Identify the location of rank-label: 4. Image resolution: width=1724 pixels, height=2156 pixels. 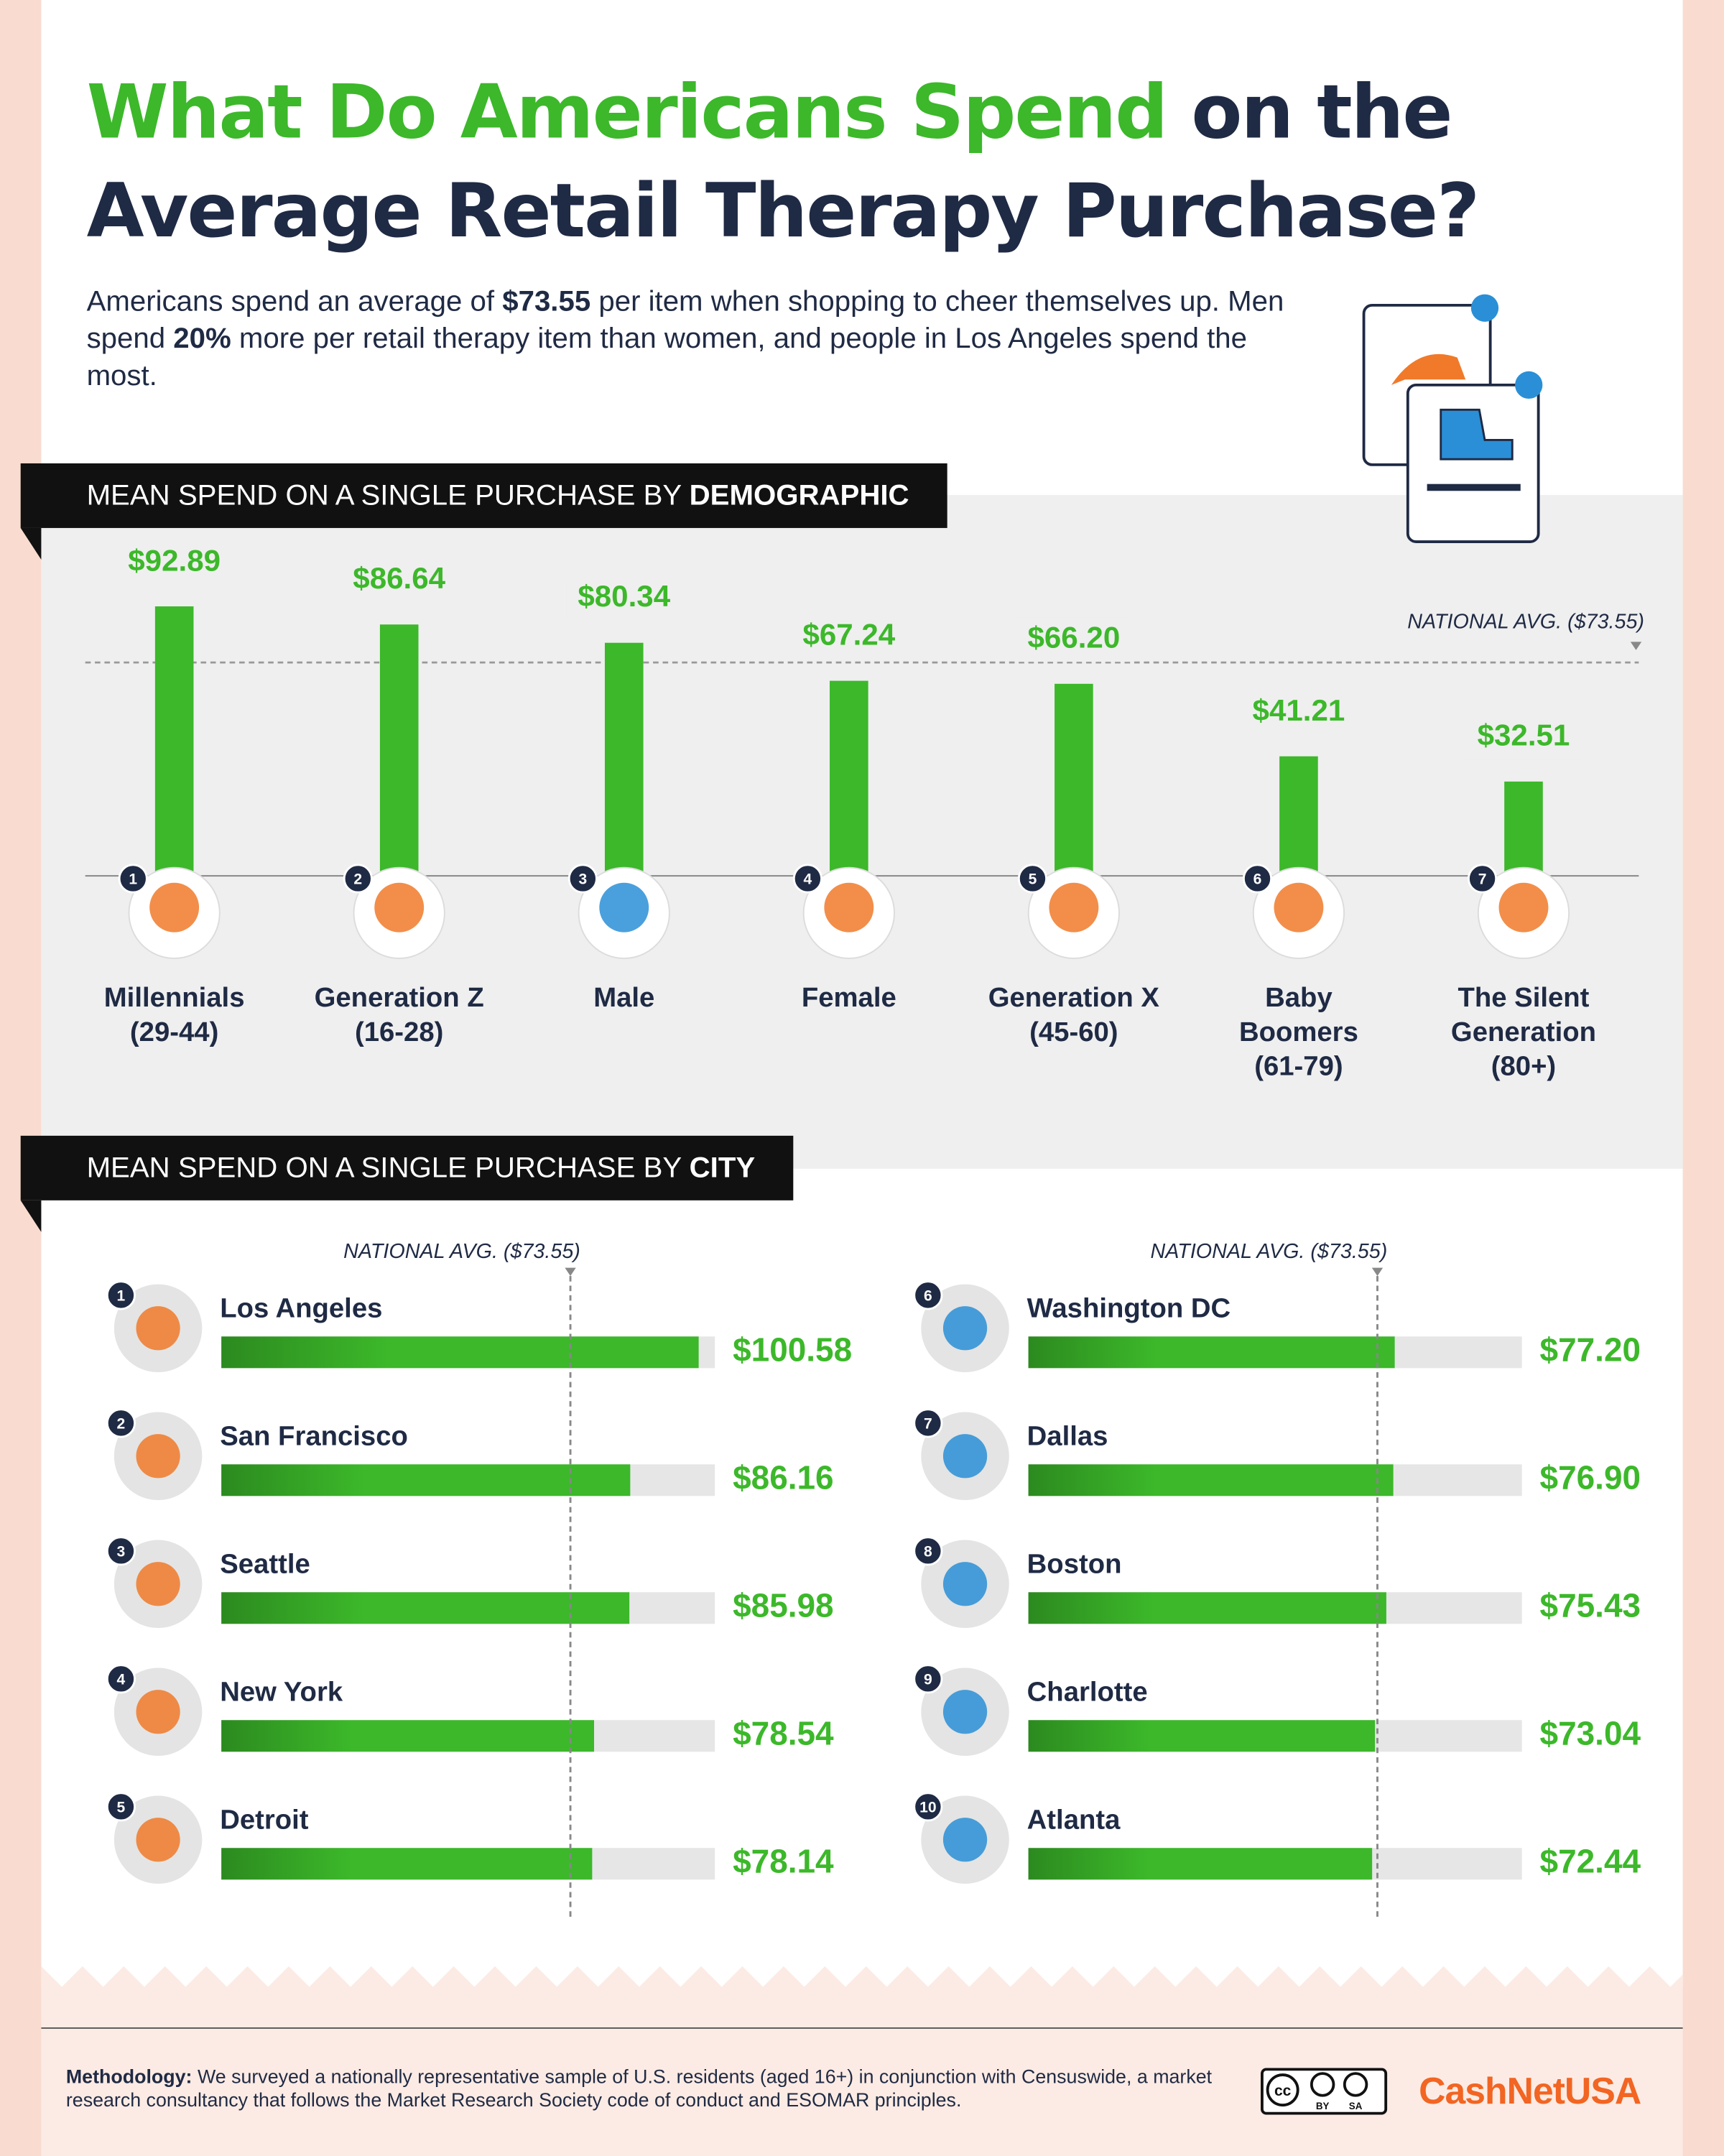
(122, 1680).